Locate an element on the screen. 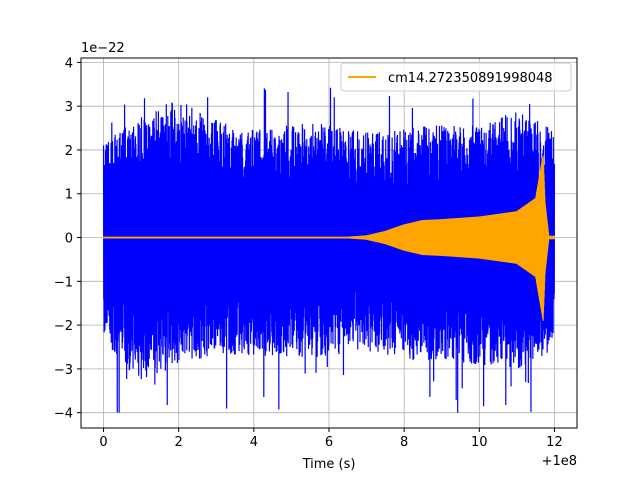 The width and height of the screenshot is (640, 480). legend-label: cm14.272350891998048 is located at coordinates (470, 78).